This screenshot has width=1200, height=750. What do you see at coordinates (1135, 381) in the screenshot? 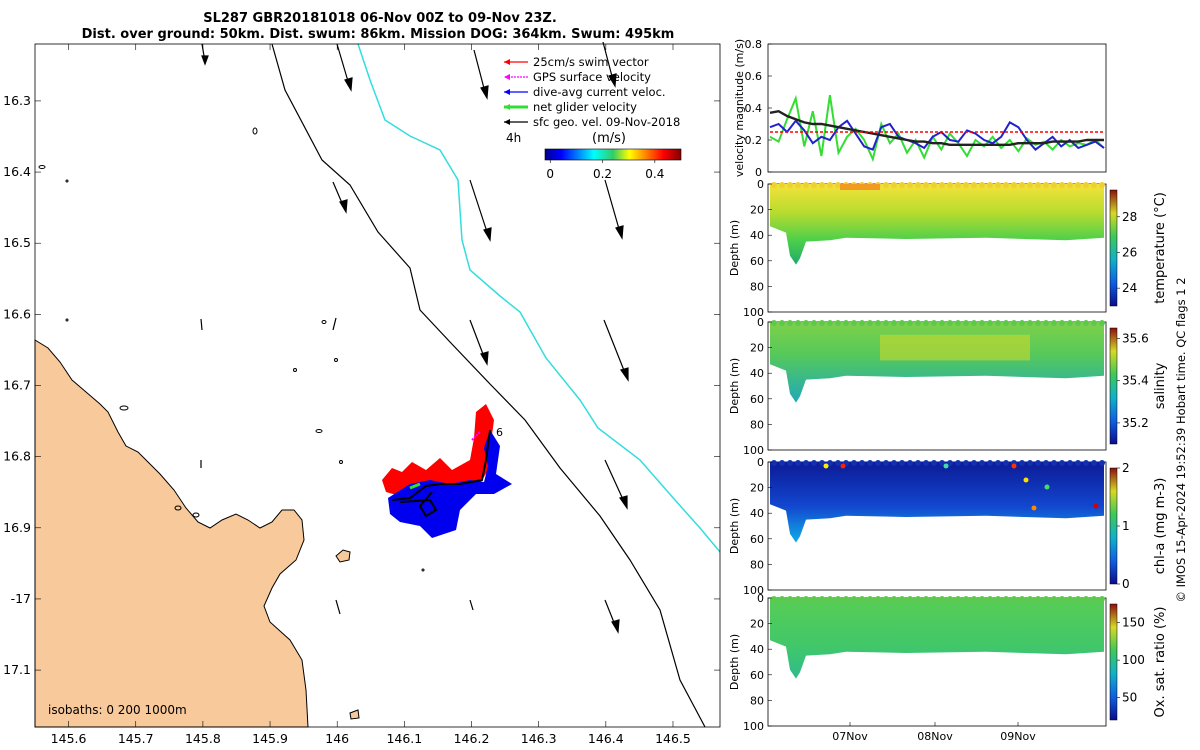
I see `salinity-cbar-tick-label-1: 35.4` at bounding box center [1135, 381].